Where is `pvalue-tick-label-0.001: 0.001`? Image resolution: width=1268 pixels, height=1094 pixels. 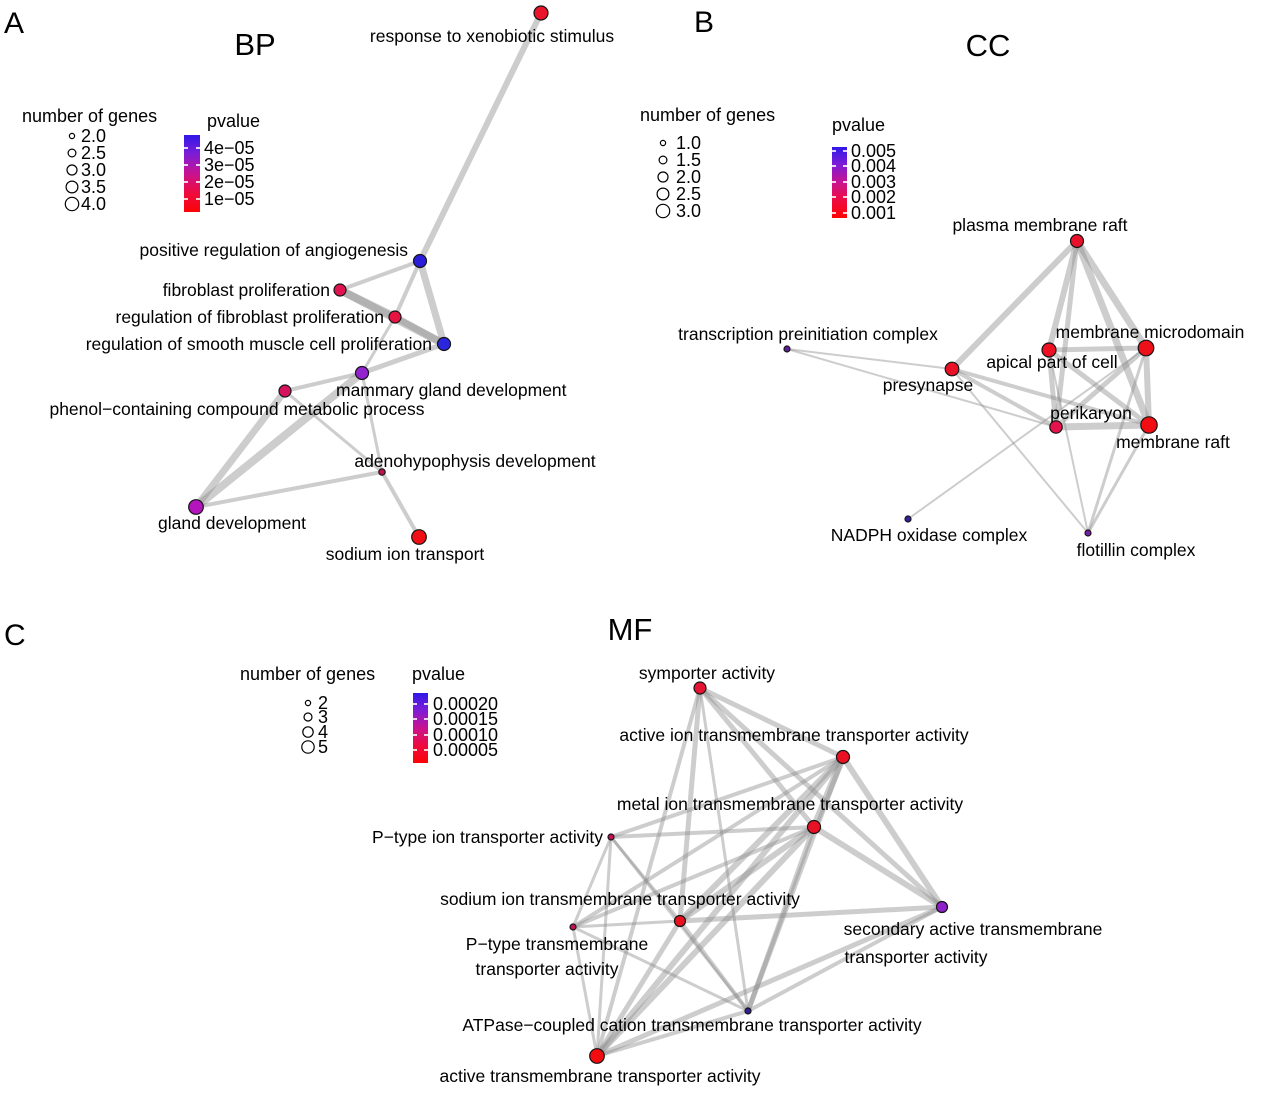
pvalue-tick-label-0.001: 0.001 is located at coordinates (873, 213).